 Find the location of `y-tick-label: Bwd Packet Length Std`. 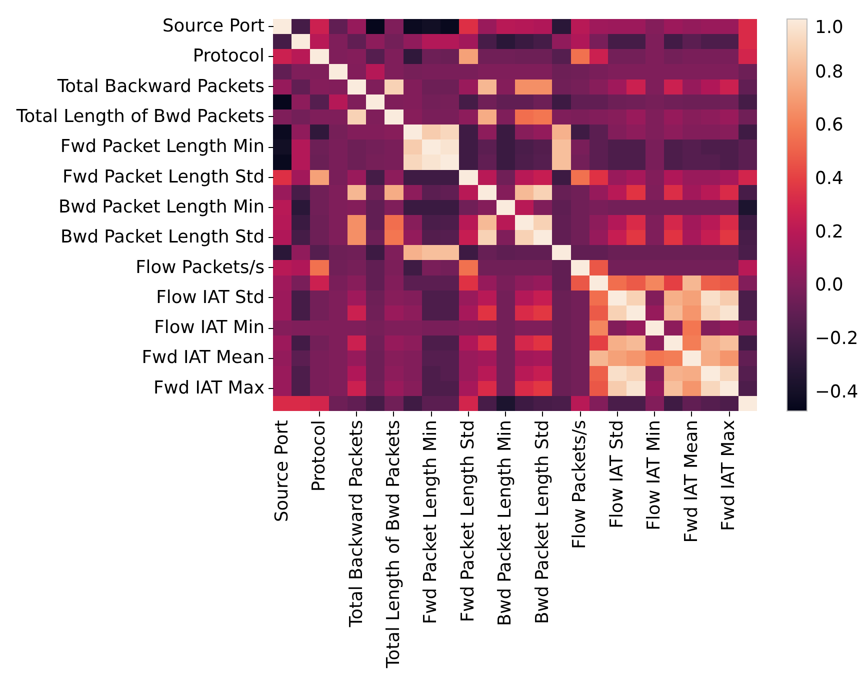

y-tick-label: Bwd Packet Length Std is located at coordinates (162, 237).